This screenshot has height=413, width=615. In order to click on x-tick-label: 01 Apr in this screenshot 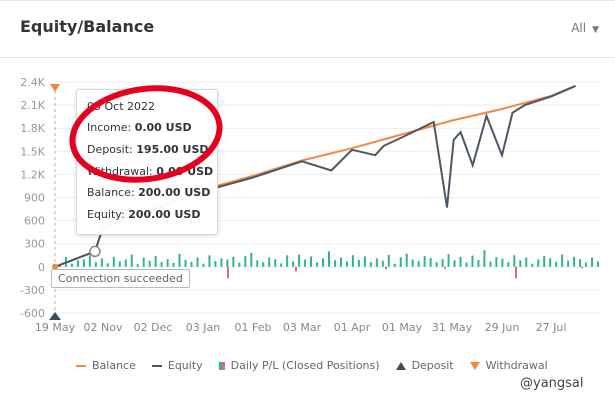, I will do `click(352, 327)`.